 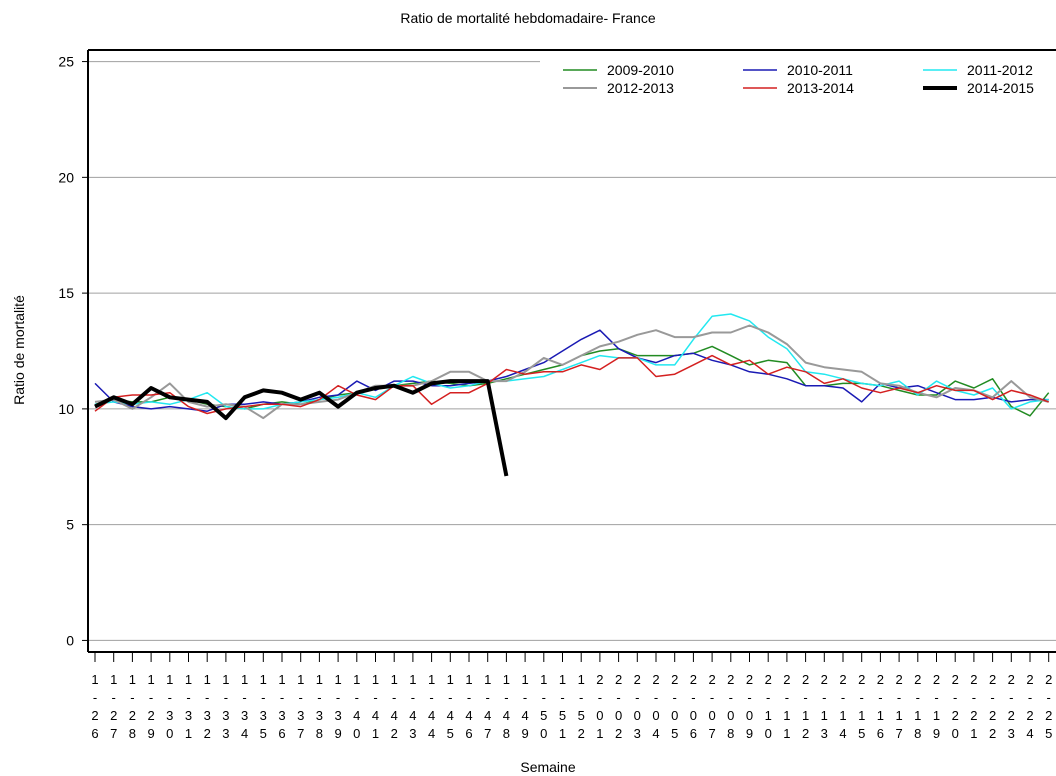 What do you see at coordinates (66, 409) in the screenshot?
I see `y-tick-label: 10` at bounding box center [66, 409].